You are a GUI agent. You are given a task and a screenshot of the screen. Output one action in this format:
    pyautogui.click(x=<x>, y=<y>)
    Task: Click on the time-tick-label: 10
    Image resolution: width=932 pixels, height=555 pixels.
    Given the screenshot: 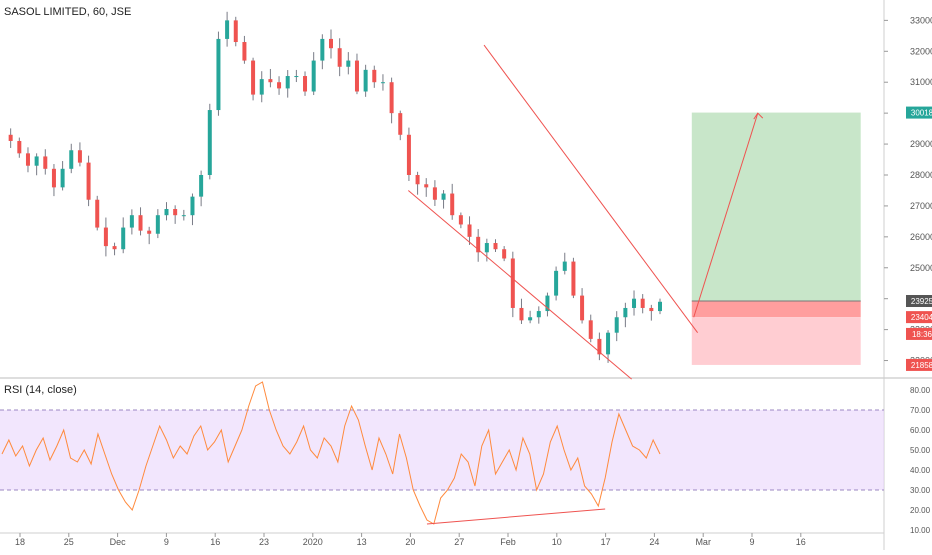 What is the action you would take?
    pyautogui.click(x=557, y=542)
    